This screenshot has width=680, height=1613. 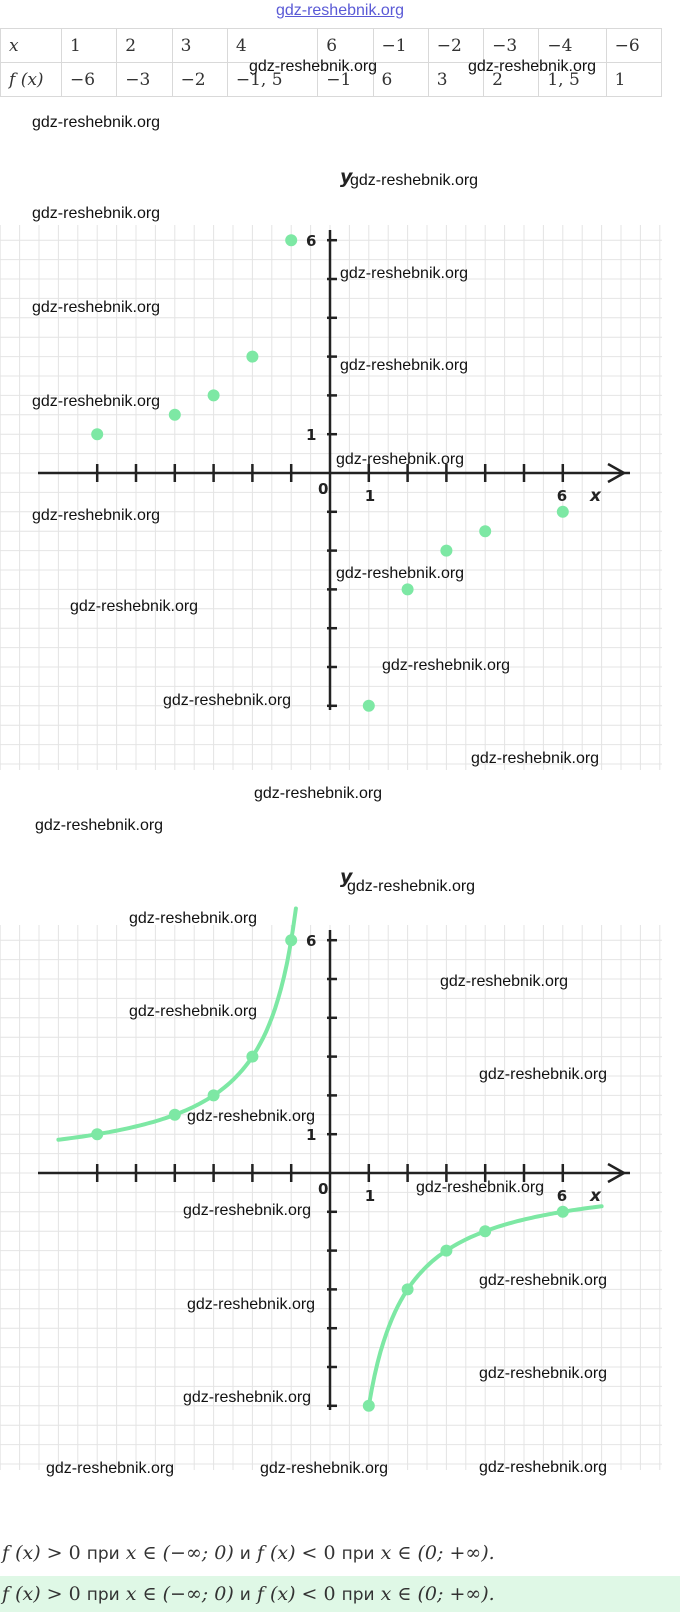 What do you see at coordinates (89, 79) in the screenshot?
I see `table-cell: −6` at bounding box center [89, 79].